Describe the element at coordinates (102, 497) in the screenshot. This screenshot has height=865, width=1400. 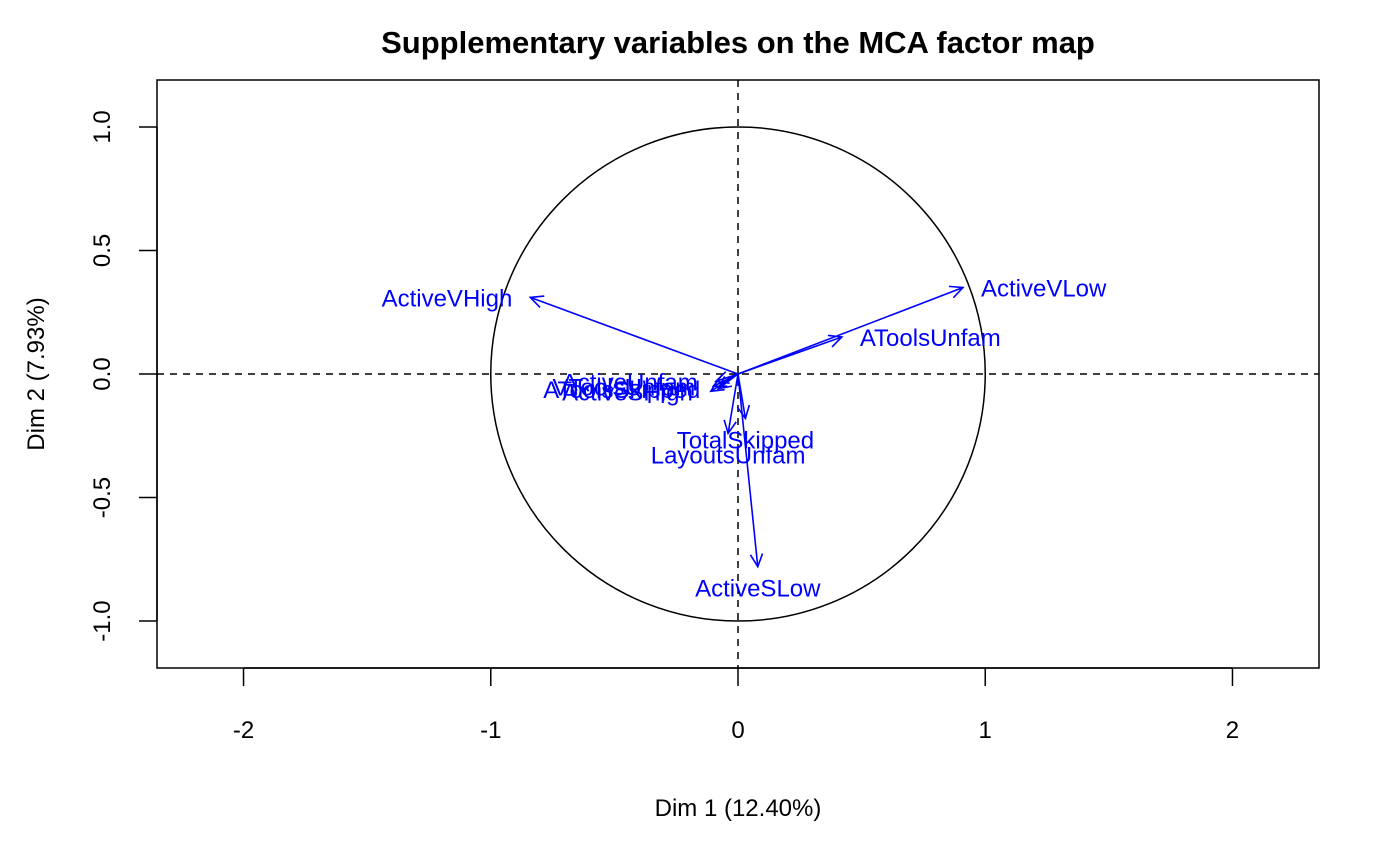
I see `y-tick-label: -0.5` at that location.